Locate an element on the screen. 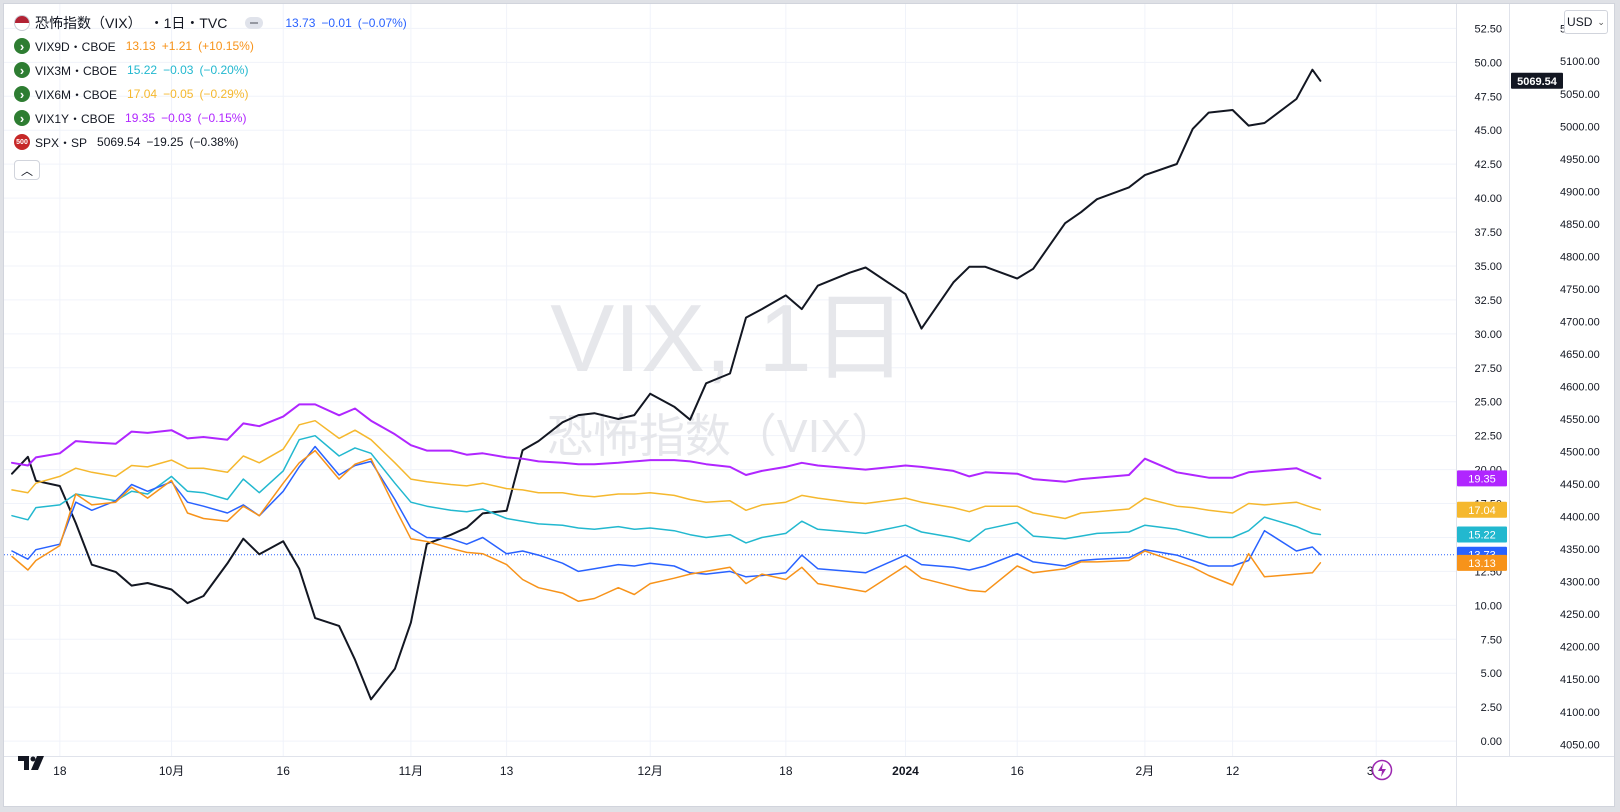  y-right-tick-label: 4800.00 is located at coordinates (1580, 257).